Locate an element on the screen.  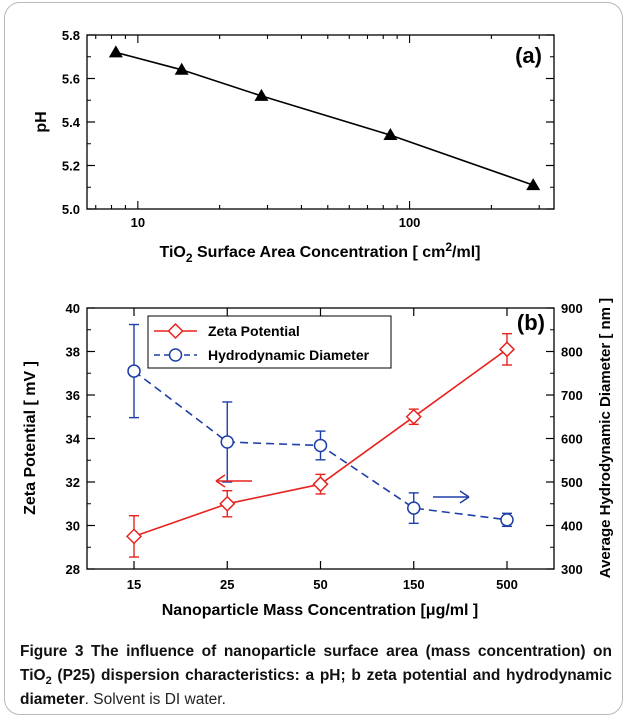
x-tick-label: 500 is located at coordinates (507, 584).